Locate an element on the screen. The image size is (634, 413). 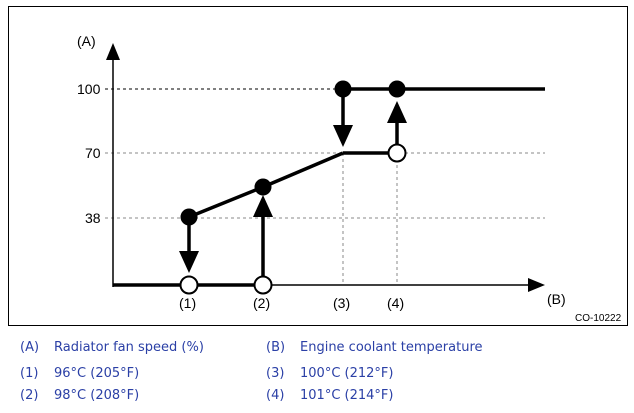
legend-key-4: (4) is located at coordinates (275, 395).